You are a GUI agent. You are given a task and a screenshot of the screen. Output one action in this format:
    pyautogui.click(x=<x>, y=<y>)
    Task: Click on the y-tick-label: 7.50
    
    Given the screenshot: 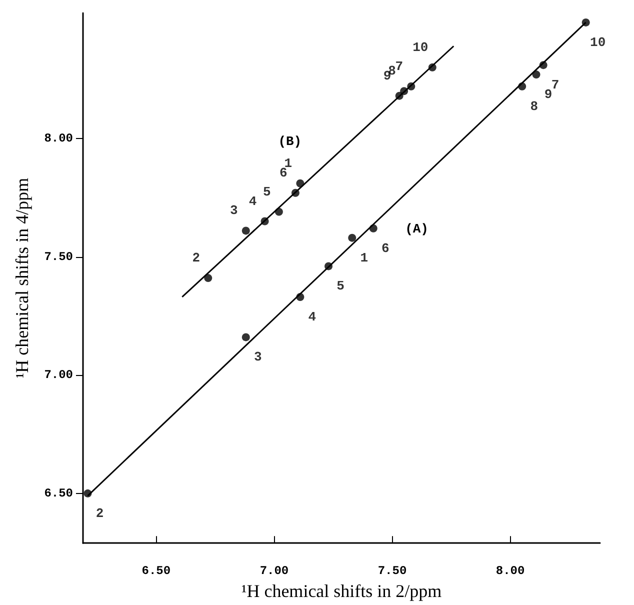 What is the action you would take?
    pyautogui.click(x=58, y=257)
    